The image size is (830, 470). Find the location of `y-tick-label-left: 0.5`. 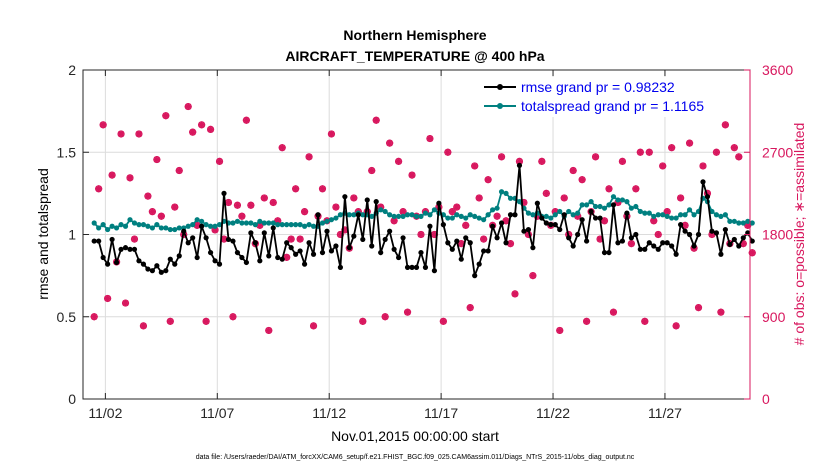

y-tick-label-left: 0.5 is located at coordinates (67, 317).